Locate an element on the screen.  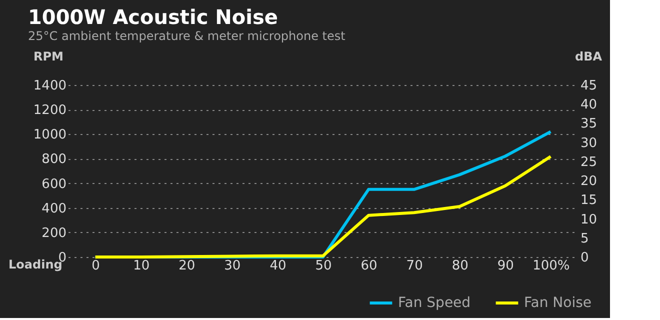
y2-tick-label: 10 is located at coordinates (589, 220).